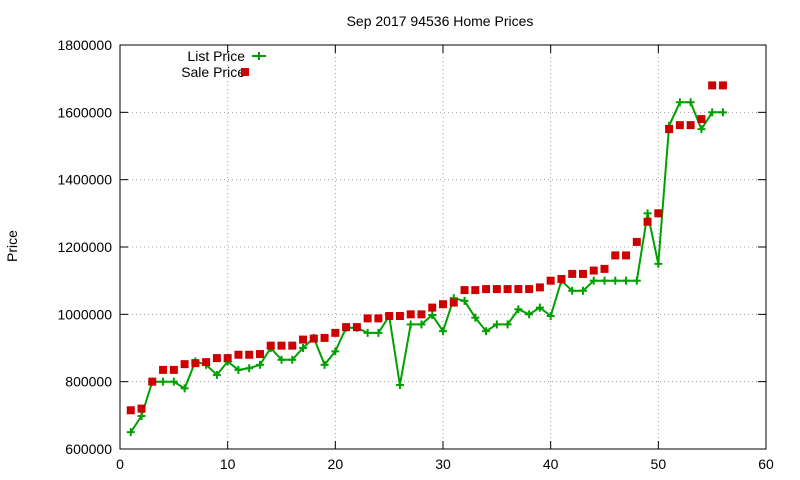  What do you see at coordinates (440, 21) in the screenshot?
I see `chart-title: Sep 2017 94536 Home Prices` at bounding box center [440, 21].